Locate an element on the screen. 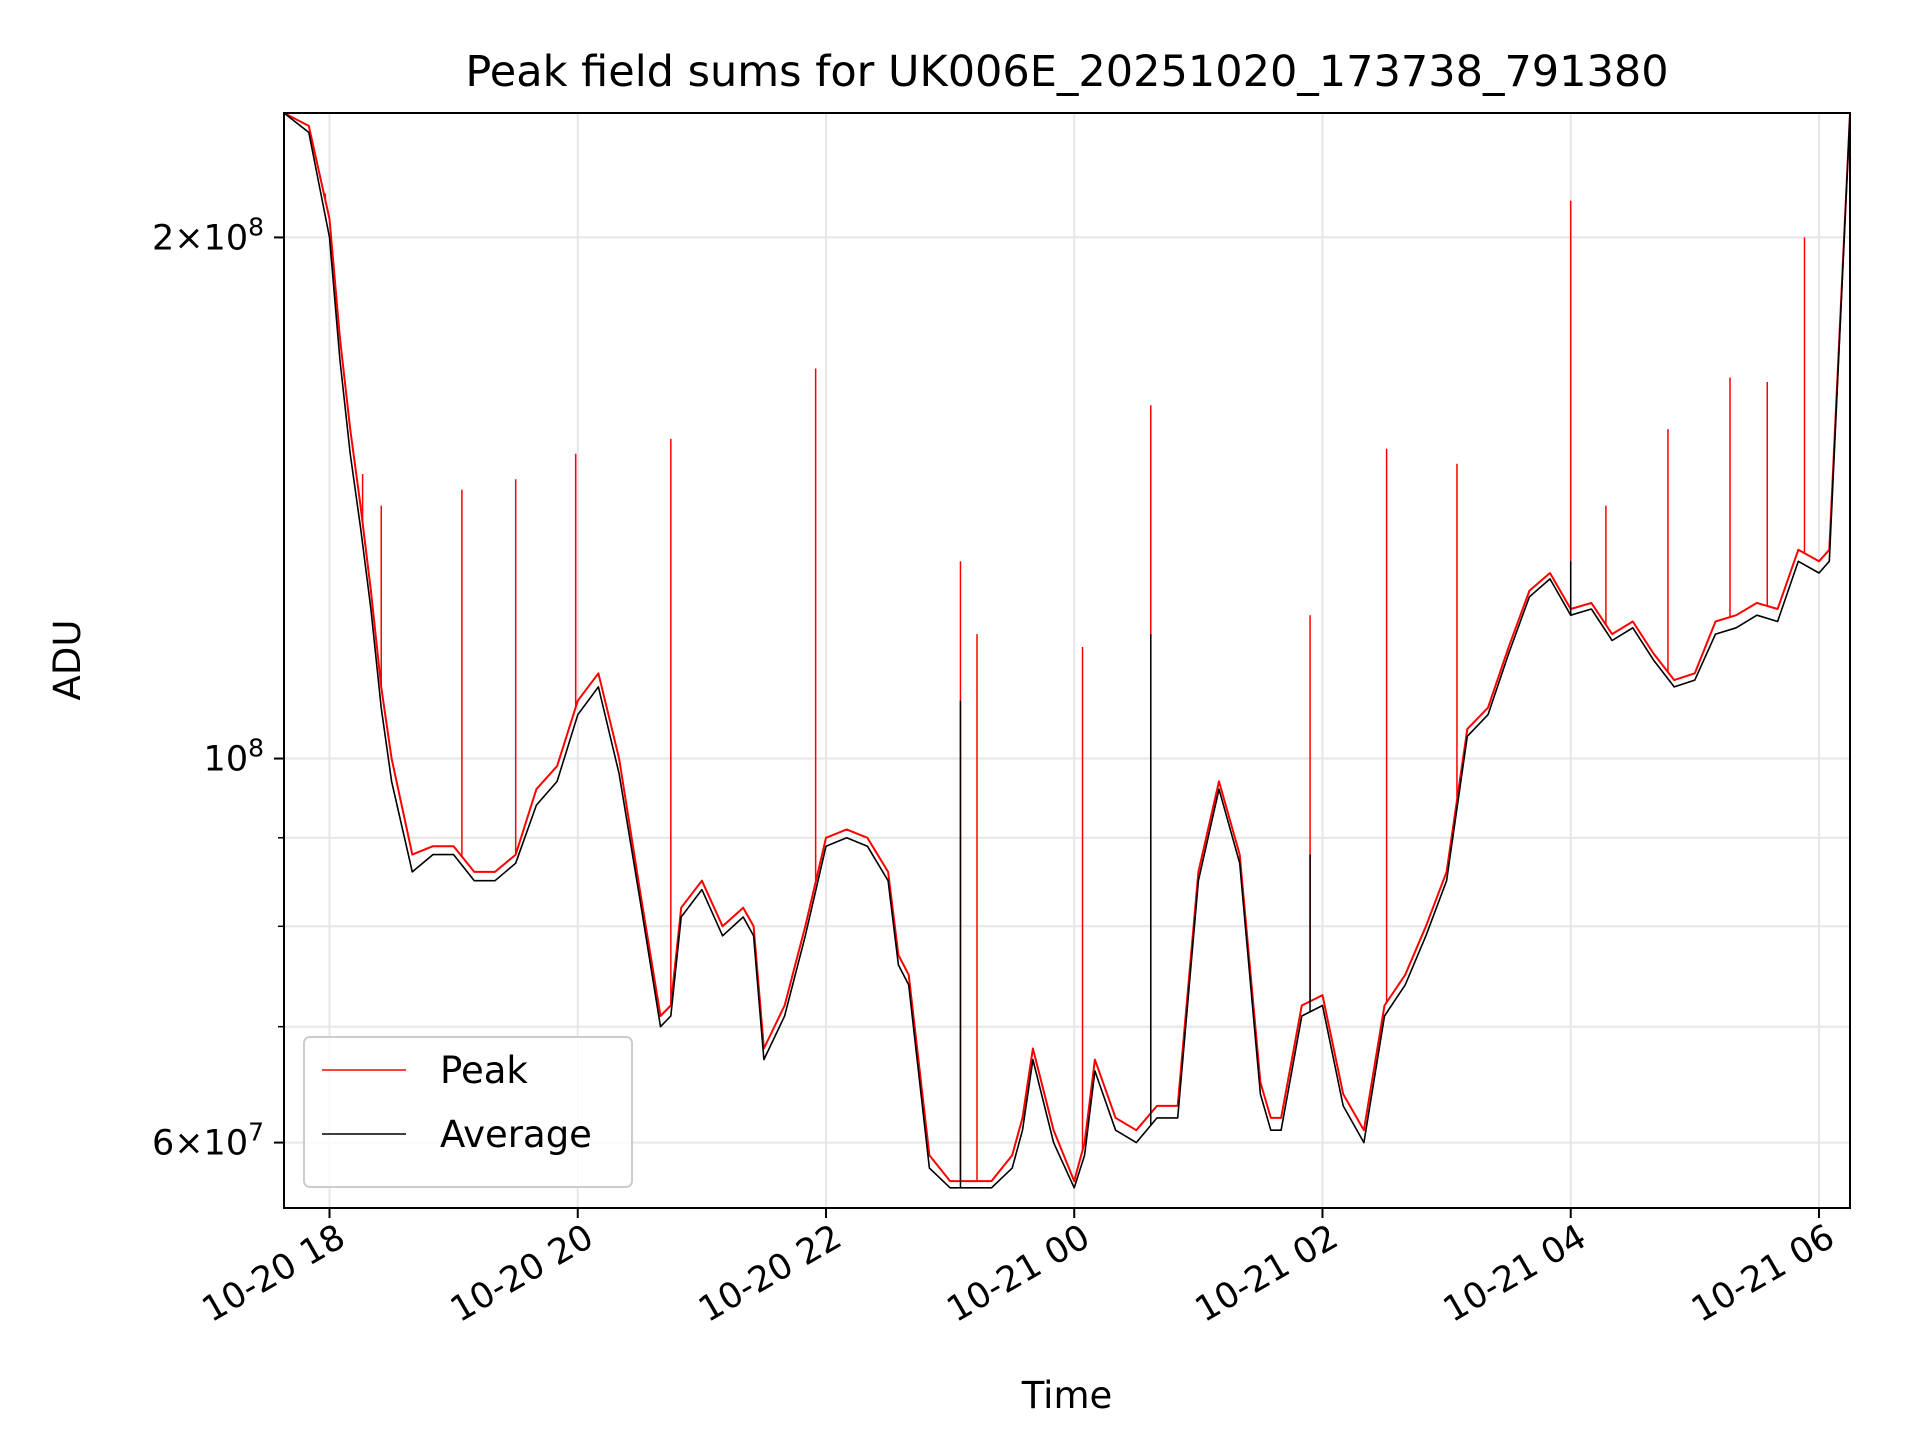 The image size is (1920, 1440). legend-peak-label: Peak is located at coordinates (484, 1070).